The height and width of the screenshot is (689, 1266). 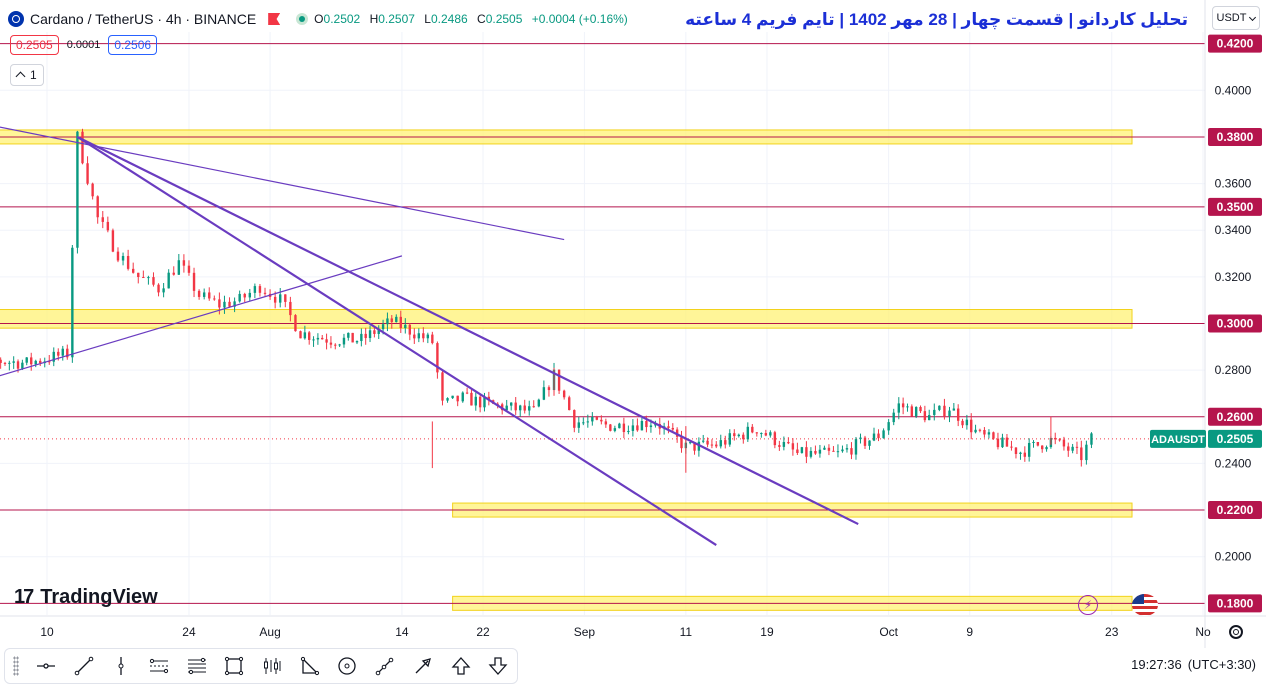 I want to click on arrow-down-icon, so click(x=498, y=666).